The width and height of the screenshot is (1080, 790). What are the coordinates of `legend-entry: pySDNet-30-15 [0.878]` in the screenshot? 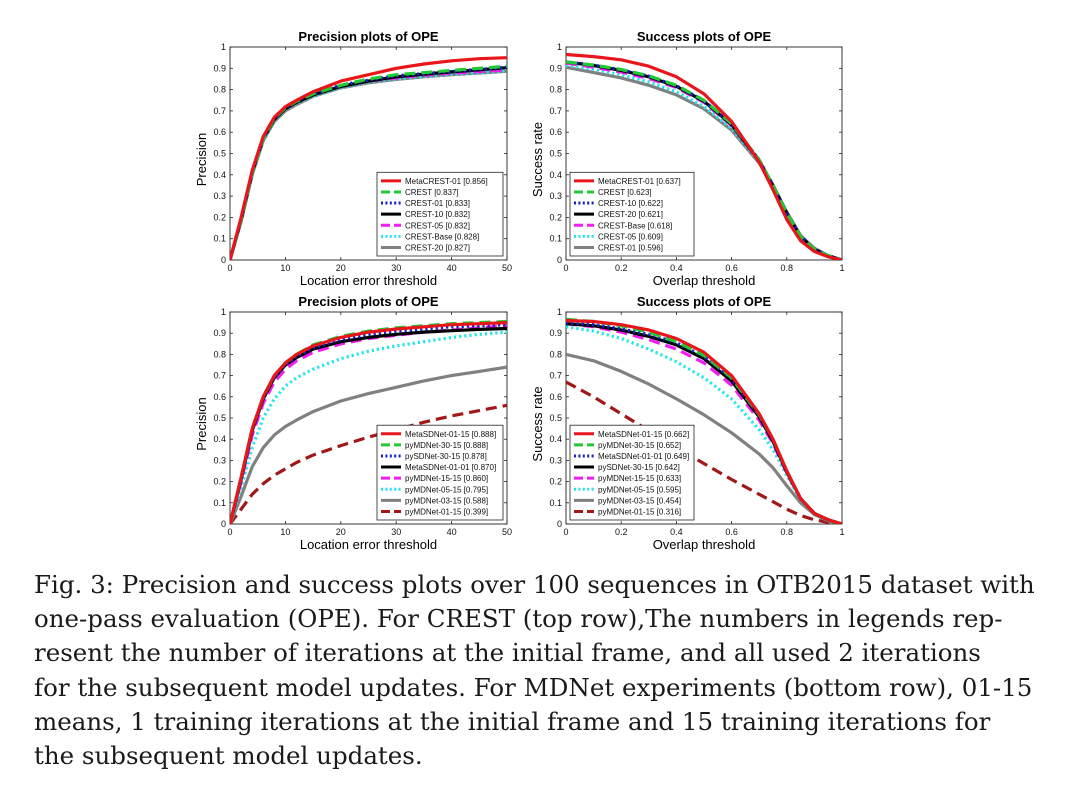 It's located at (446, 456).